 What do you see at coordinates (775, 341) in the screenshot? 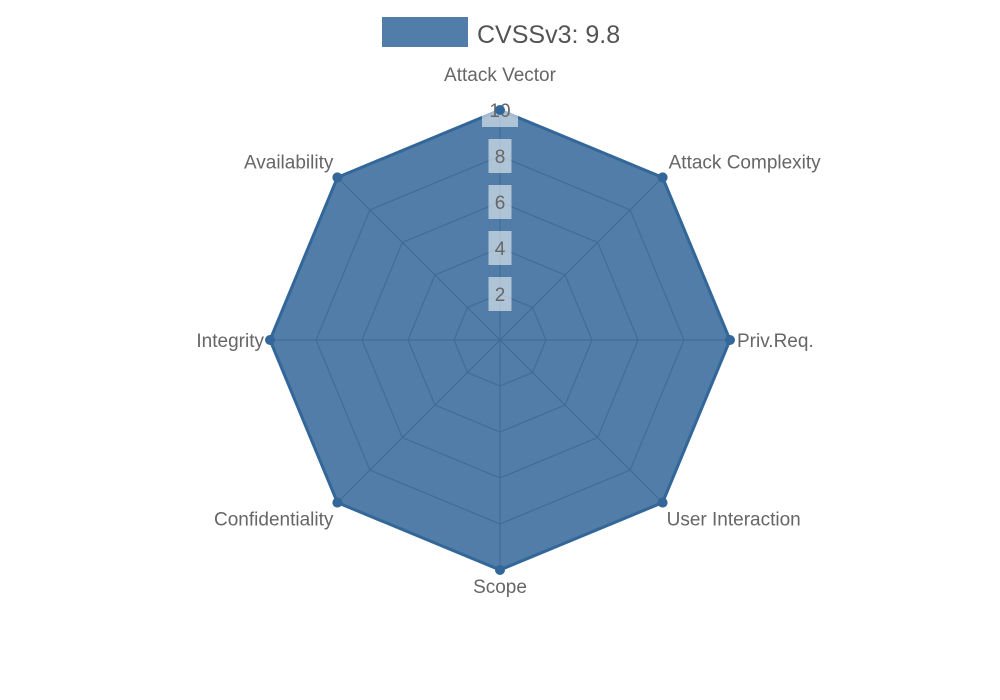
I see `axis-label: Priv.Req.` at bounding box center [775, 341].